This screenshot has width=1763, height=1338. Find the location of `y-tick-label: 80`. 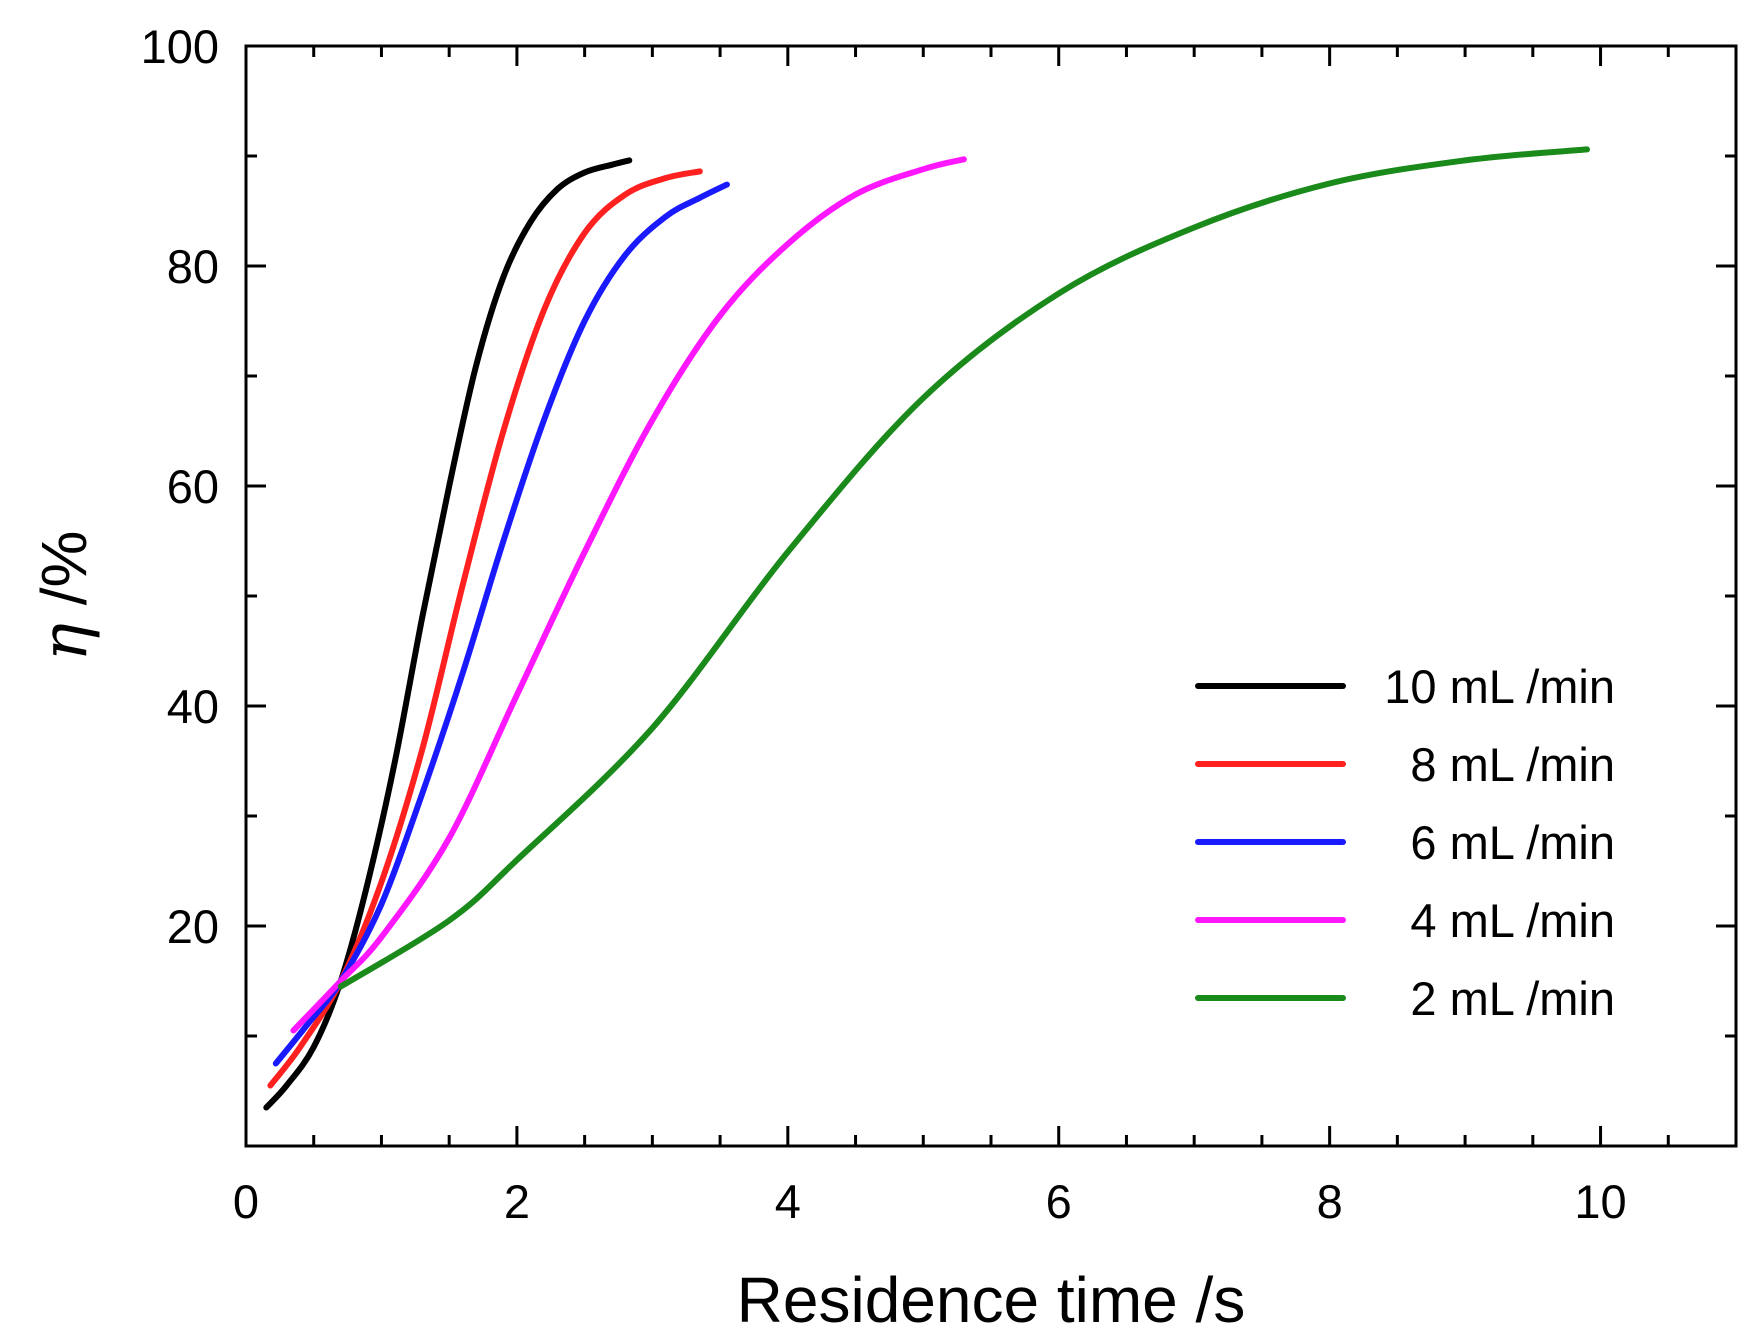

y-tick-label: 80 is located at coordinates (193, 266).